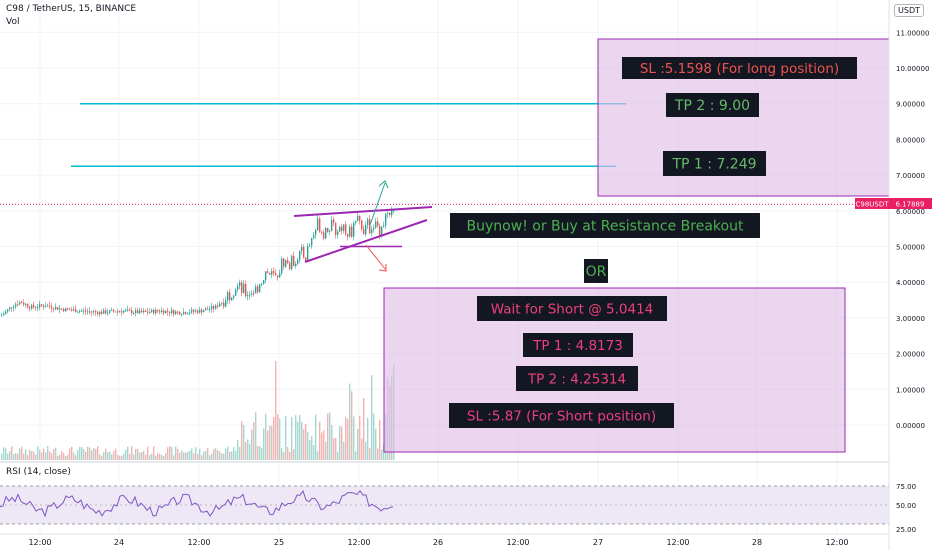  I want to click on y-tick-label: 6.00000, so click(910, 212).